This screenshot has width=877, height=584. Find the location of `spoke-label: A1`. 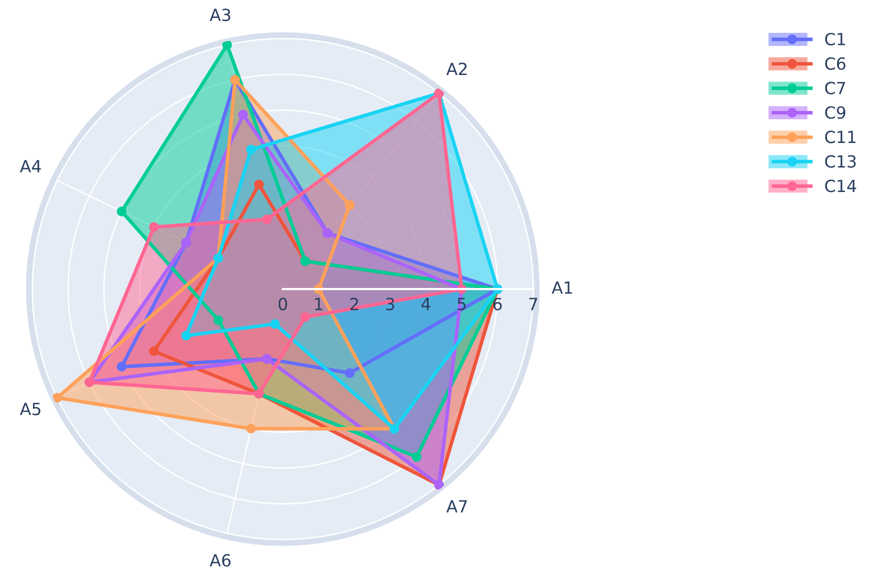

spoke-label: A1 is located at coordinates (562, 288).